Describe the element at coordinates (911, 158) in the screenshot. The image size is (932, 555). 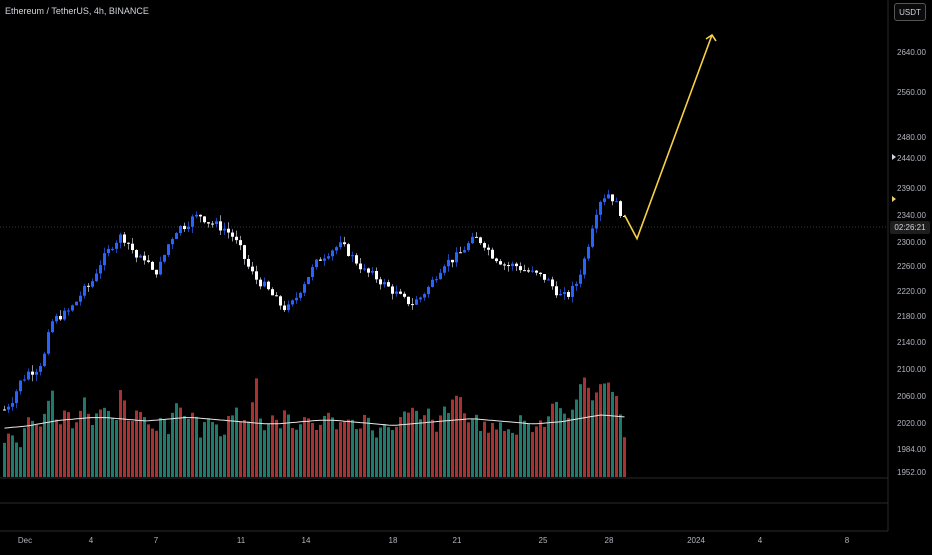
I see `price-tick-label: 2440.00` at that location.